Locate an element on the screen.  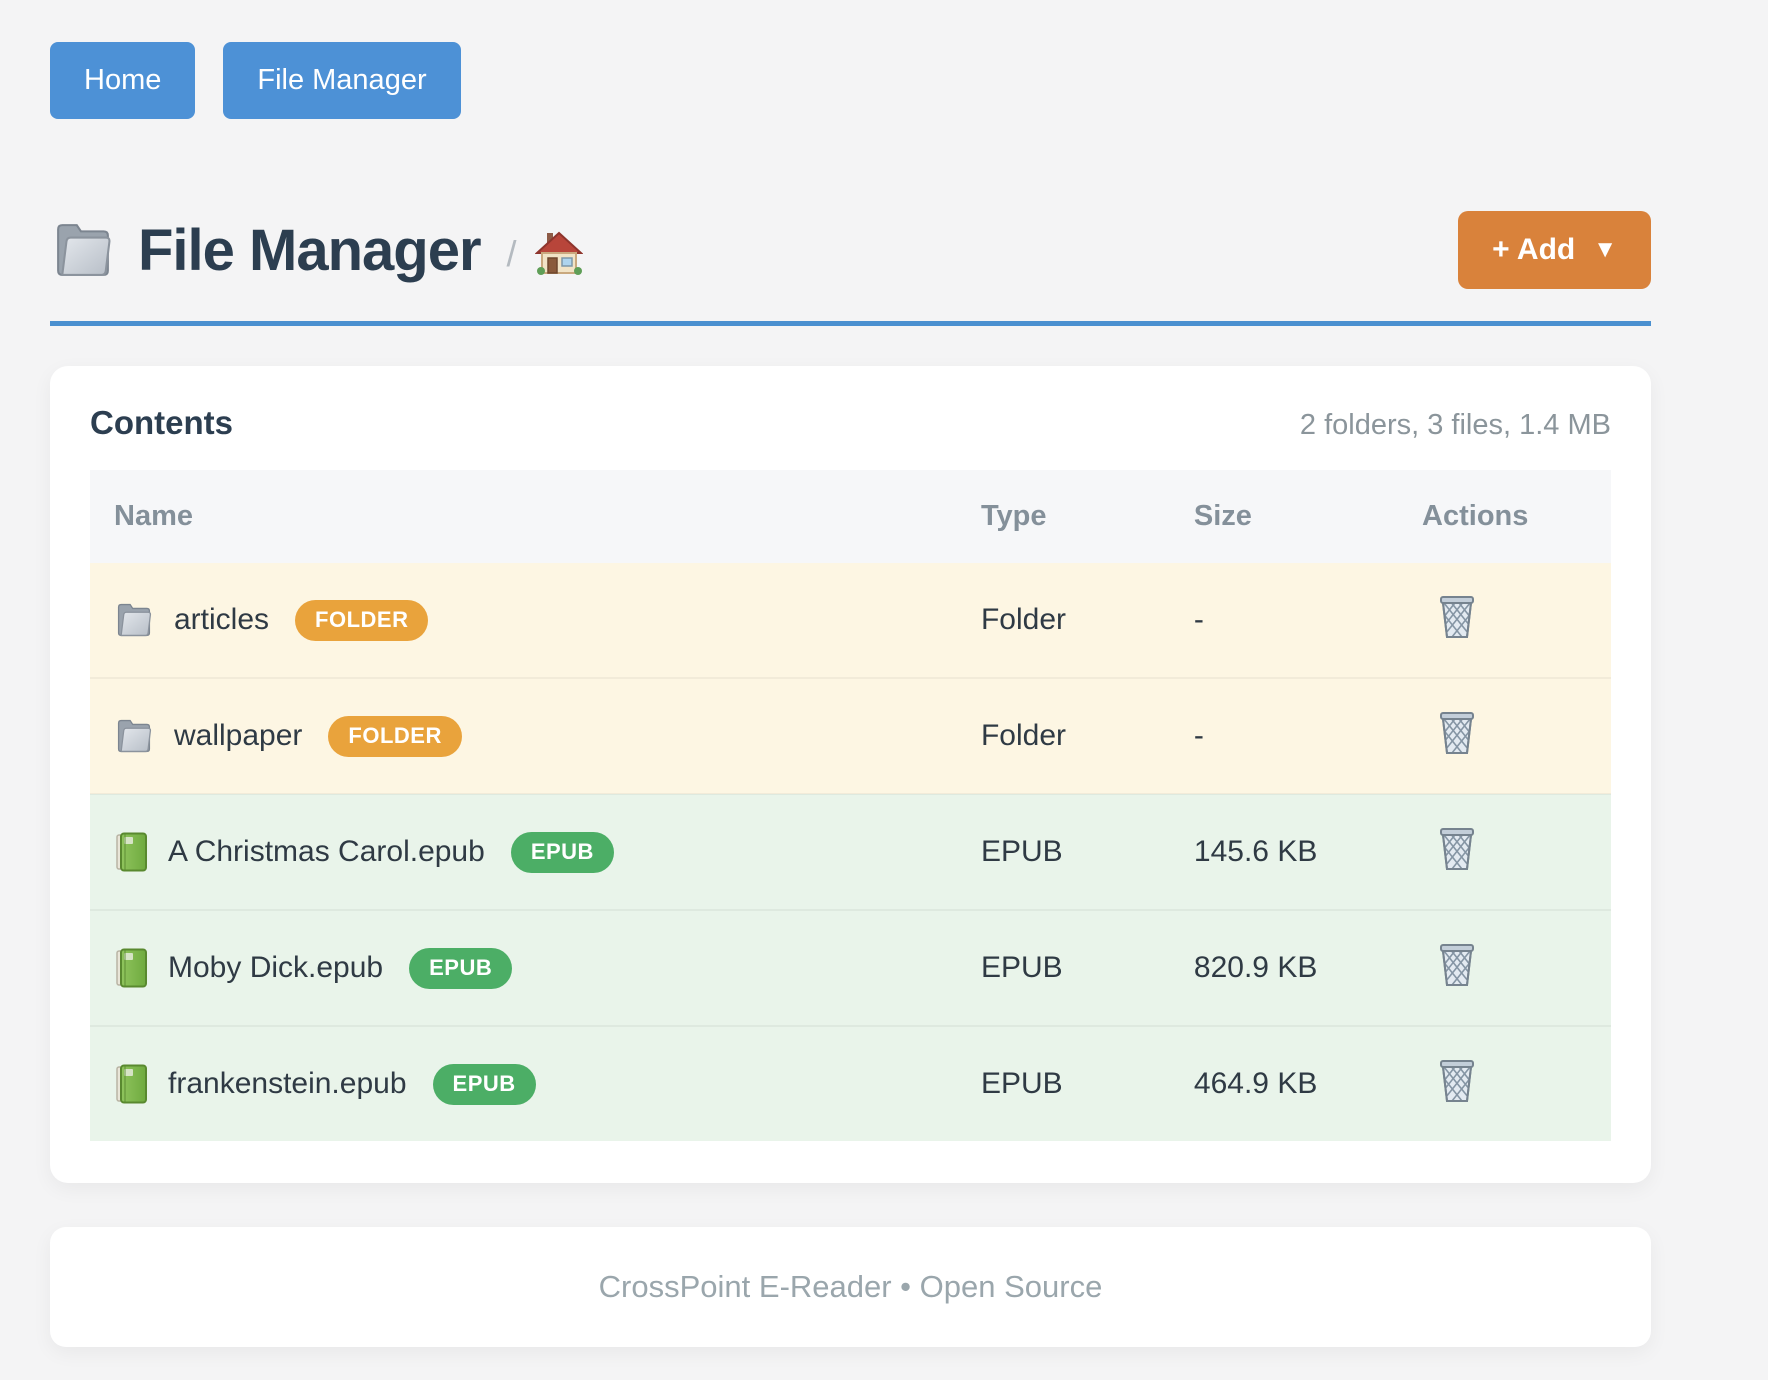
file-name-link: wallpaper is located at coordinates (238, 735).